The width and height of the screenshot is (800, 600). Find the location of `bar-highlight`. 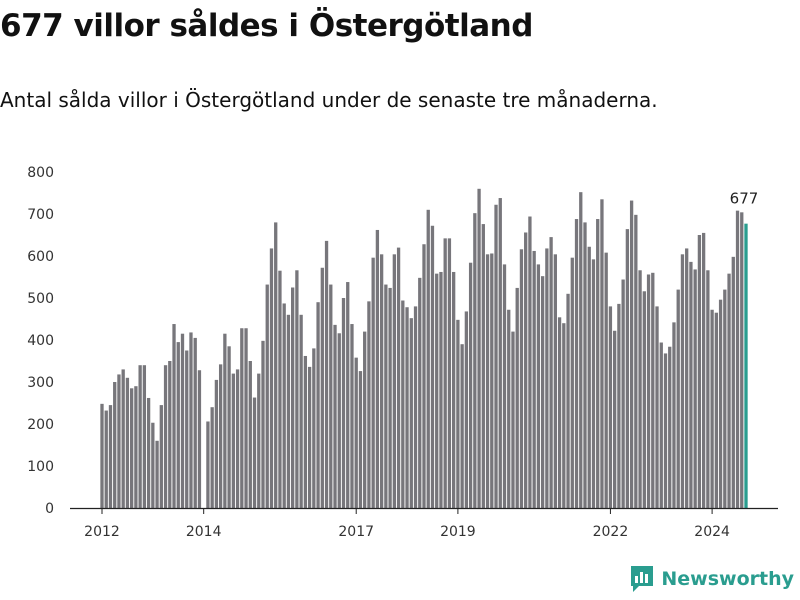

bar-highlight is located at coordinates (746, 365).